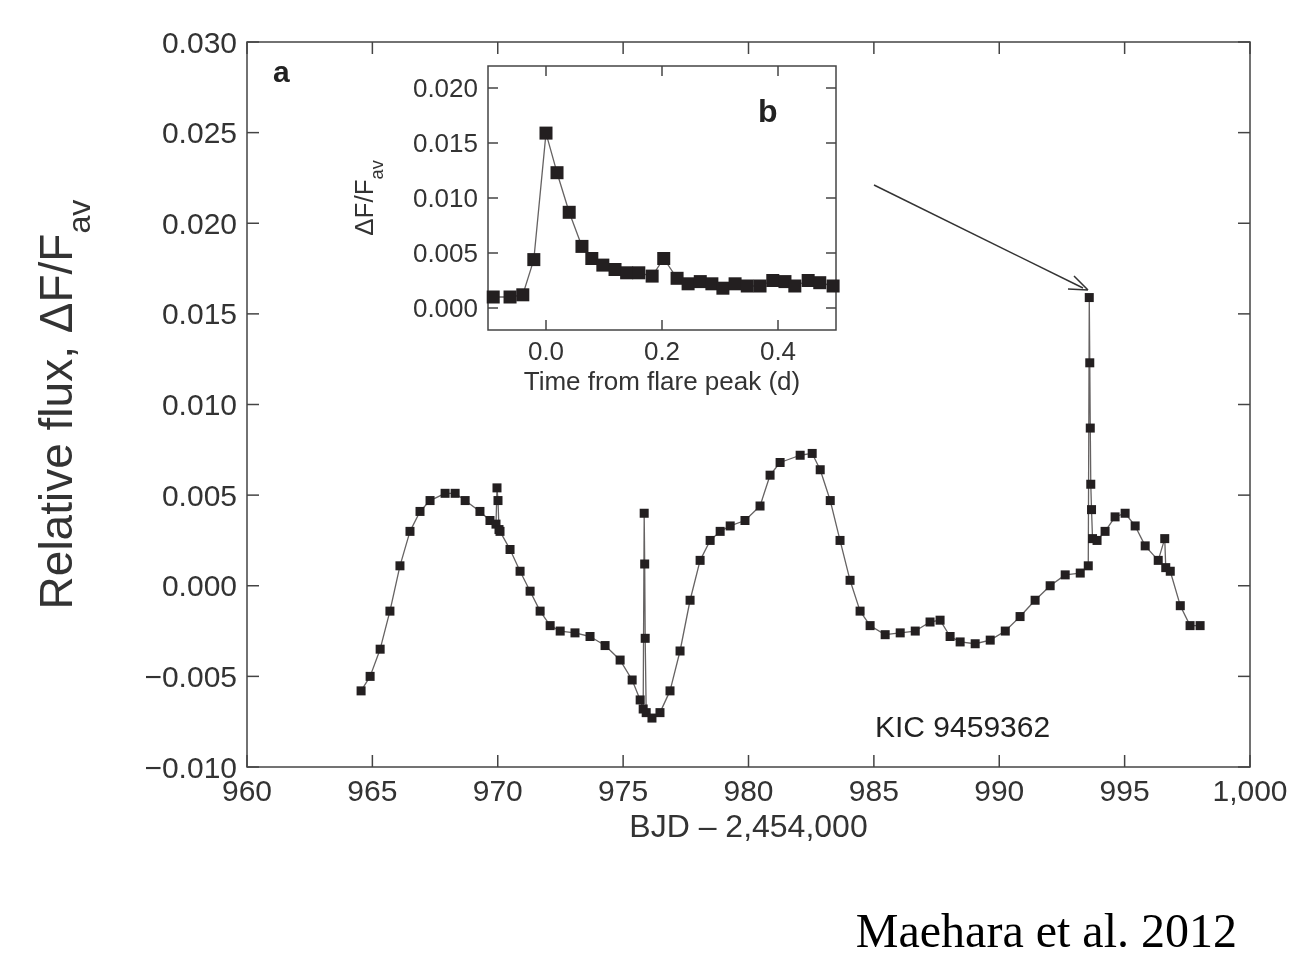 The width and height of the screenshot is (1304, 970). What do you see at coordinates (778, 351) in the screenshot?
I see `x-tick-label: 0.4` at bounding box center [778, 351].